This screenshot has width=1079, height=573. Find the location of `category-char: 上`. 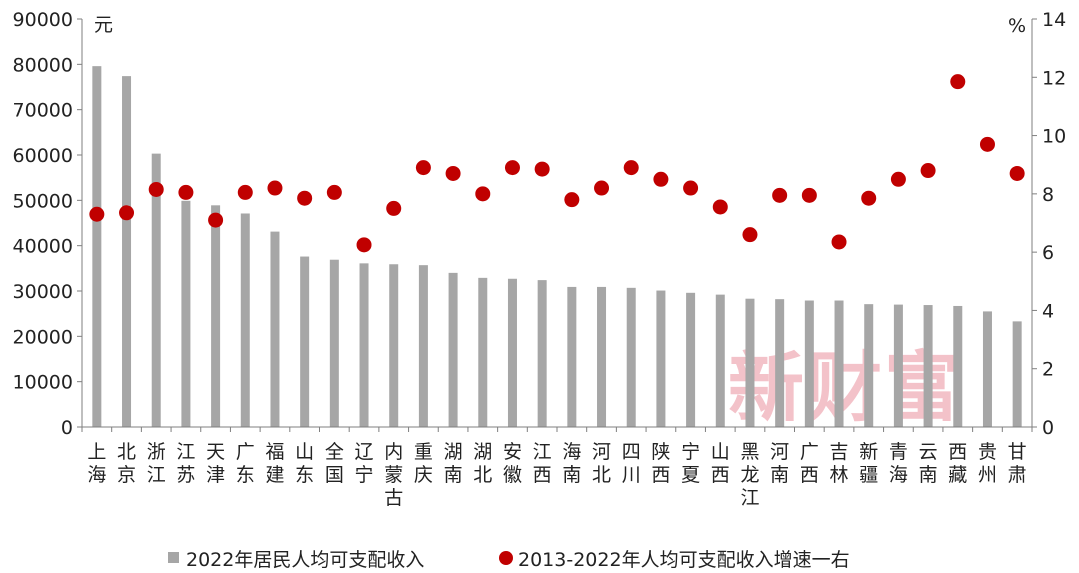

category-char: 上 is located at coordinates (96, 452).